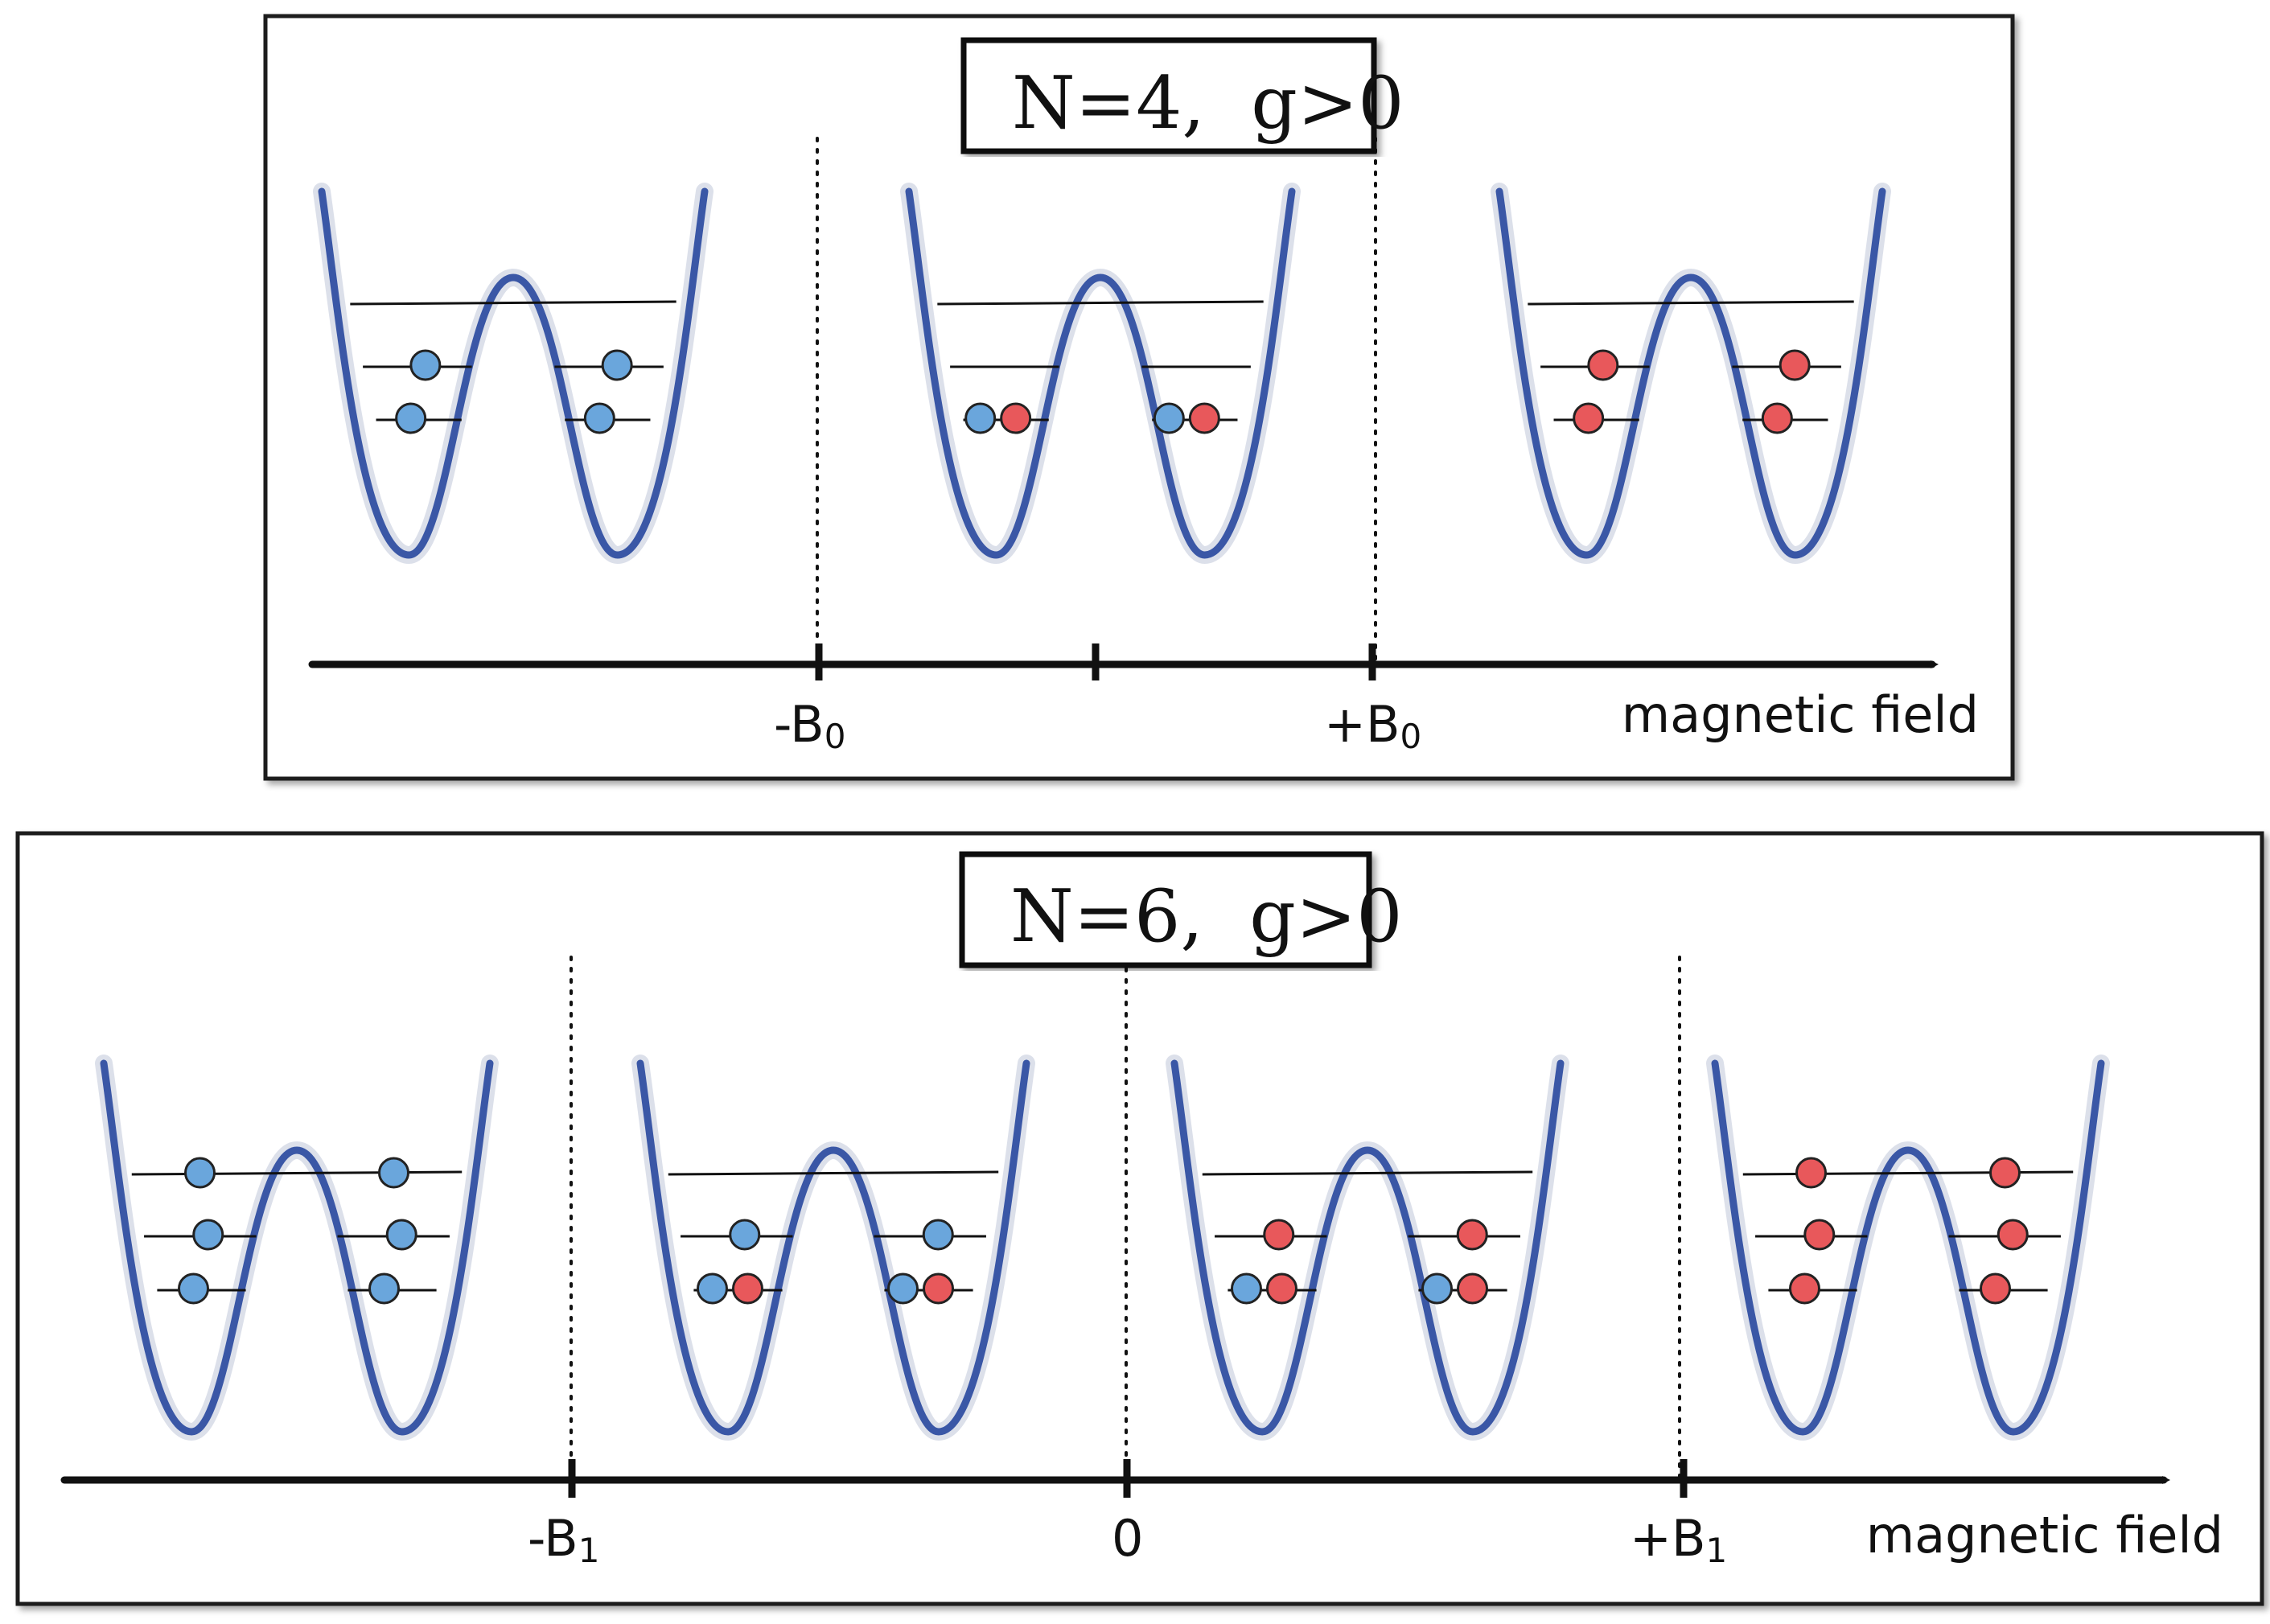  I want to click on panel-n6-title-box: N=6, g>0, so click(1181, 909).